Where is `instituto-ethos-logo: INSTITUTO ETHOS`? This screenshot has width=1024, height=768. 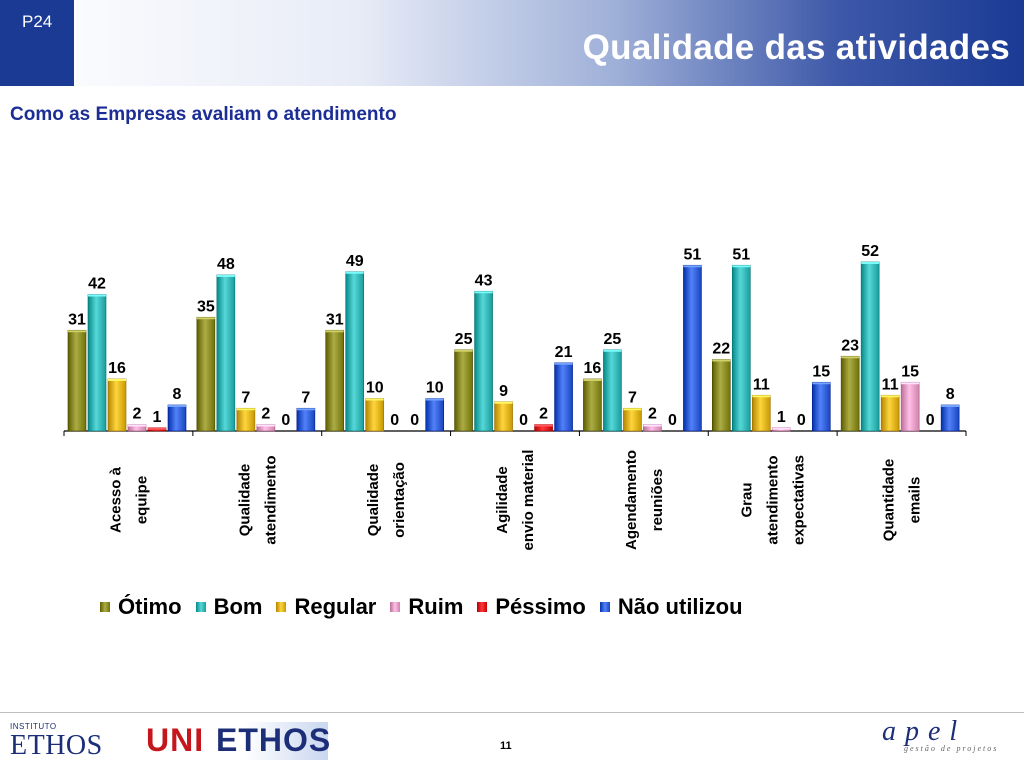
instituto-ethos-logo: INSTITUTO ETHOS is located at coordinates (65, 742).